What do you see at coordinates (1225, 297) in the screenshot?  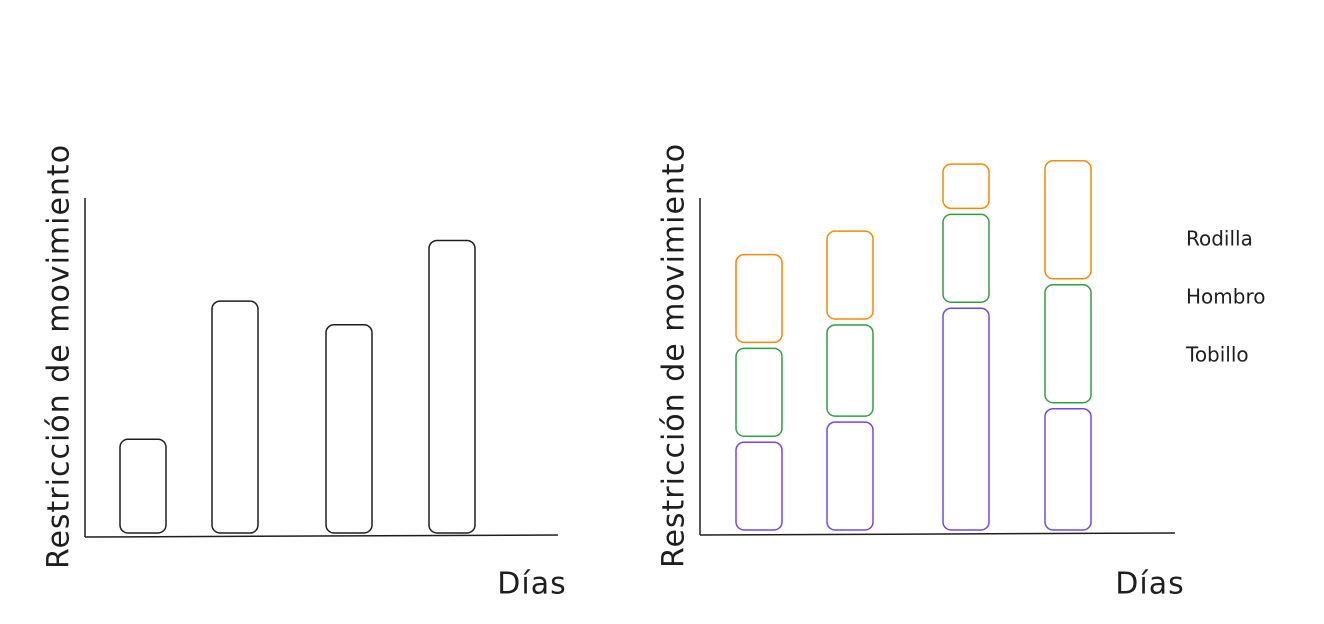 I see `legend-entry: Hombro` at bounding box center [1225, 297].